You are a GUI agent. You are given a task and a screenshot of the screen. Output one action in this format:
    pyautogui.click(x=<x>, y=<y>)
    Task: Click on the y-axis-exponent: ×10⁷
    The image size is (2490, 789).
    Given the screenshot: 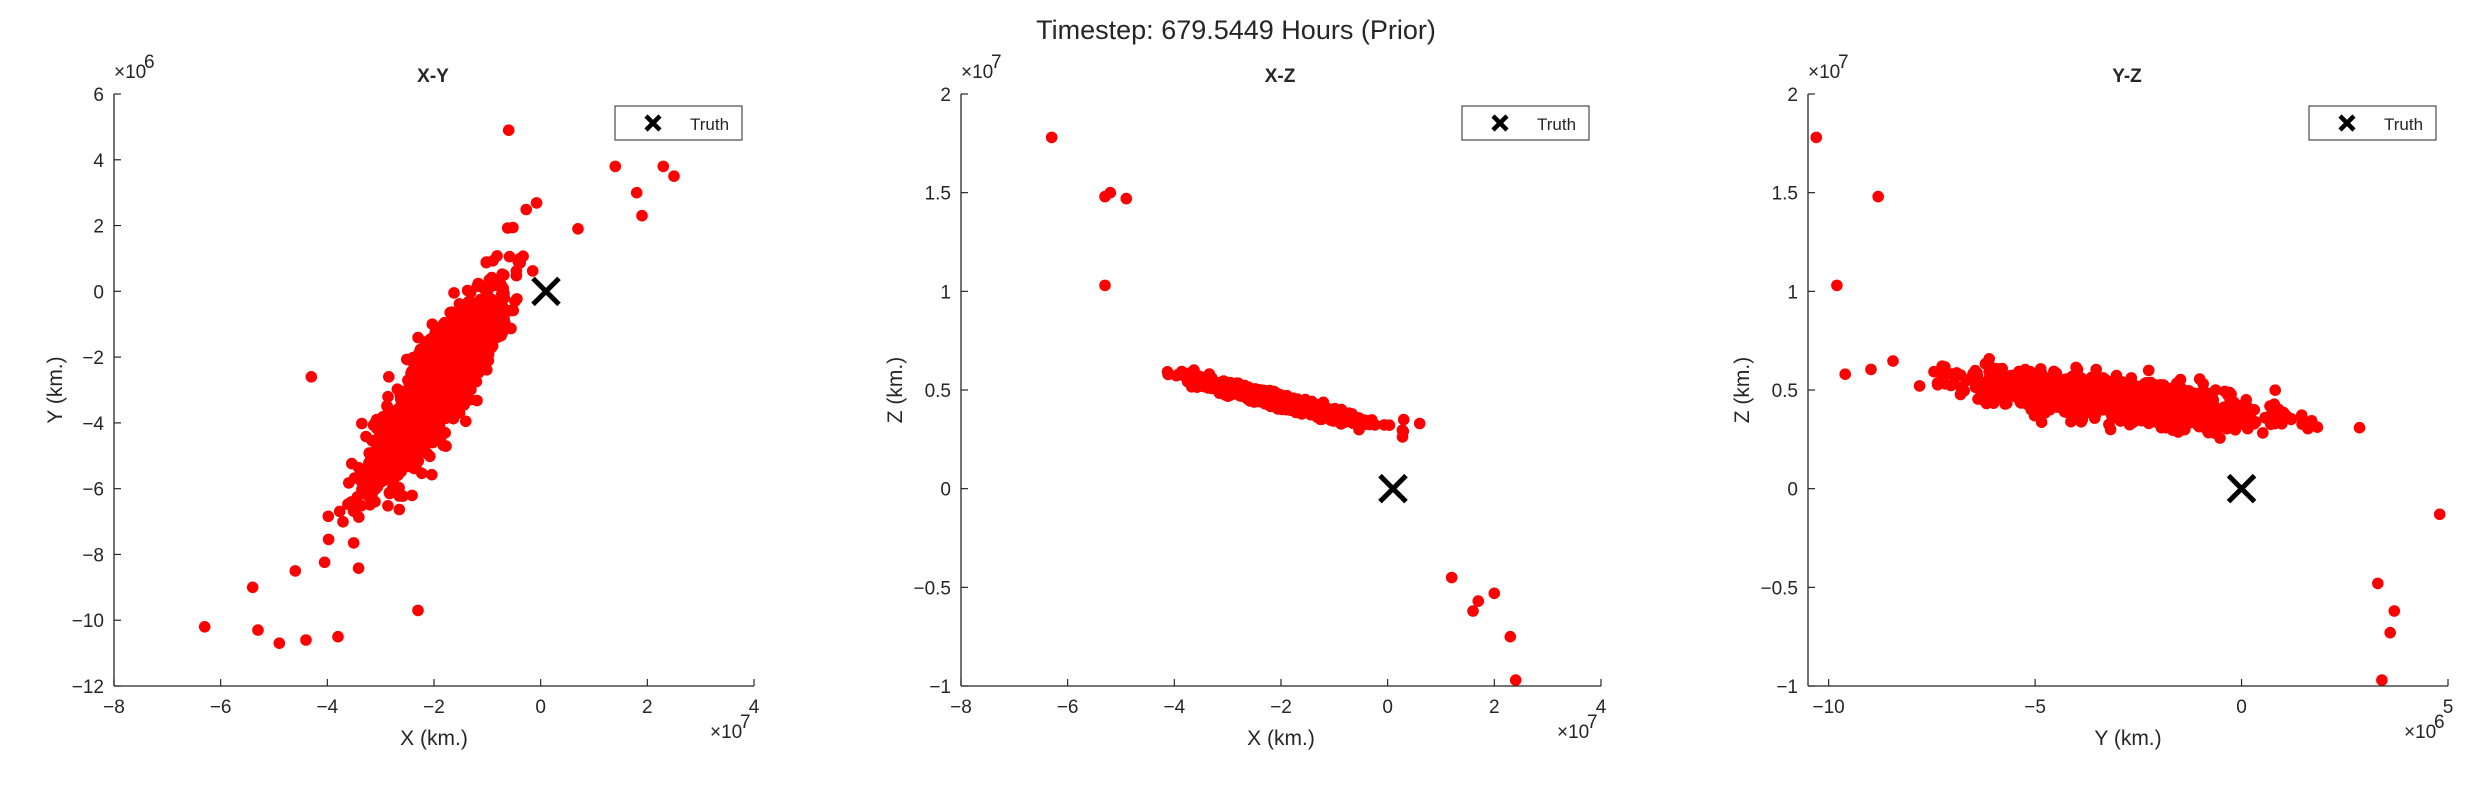 What is the action you would take?
    pyautogui.click(x=1828, y=67)
    